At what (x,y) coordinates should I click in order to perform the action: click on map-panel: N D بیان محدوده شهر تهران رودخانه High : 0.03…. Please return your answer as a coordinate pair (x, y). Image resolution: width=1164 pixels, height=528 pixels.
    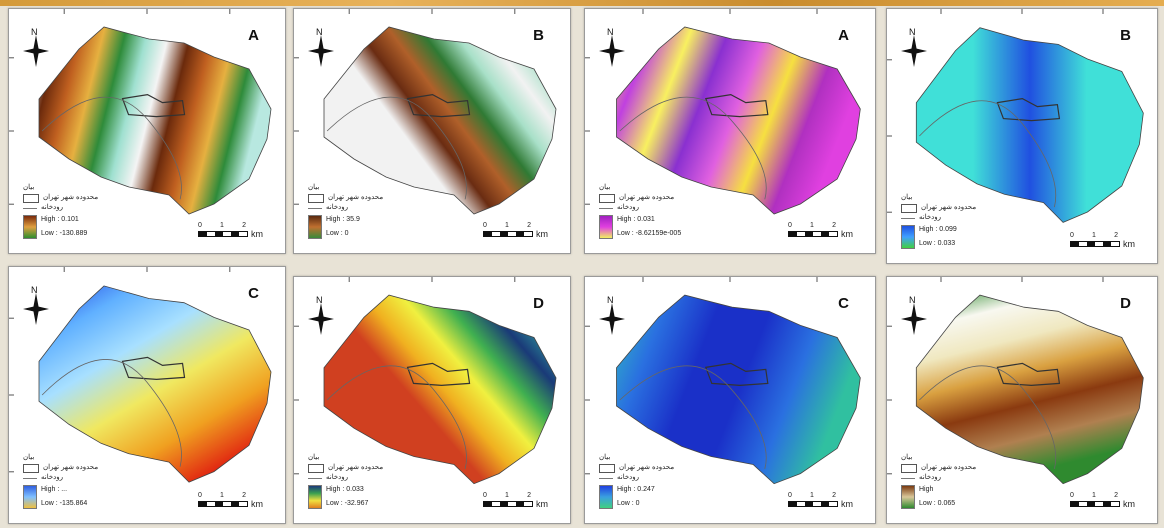
    Looking at the image, I should click on (432, 400).